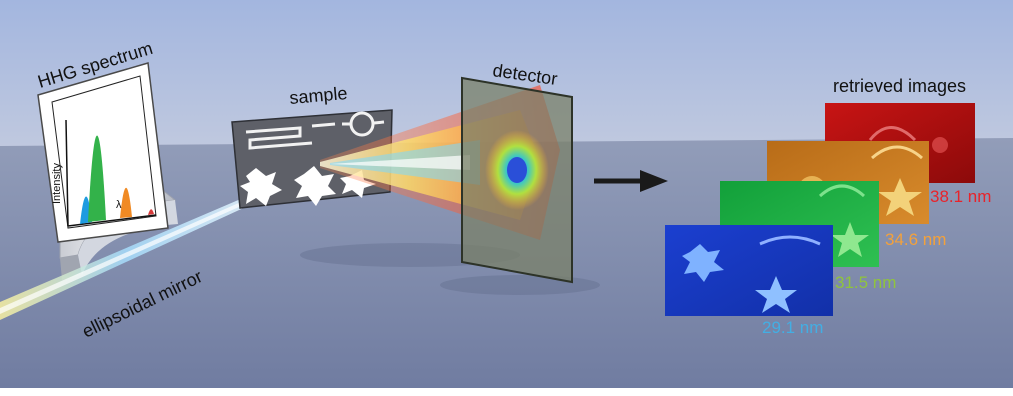  What do you see at coordinates (792, 327) in the screenshot?
I see `wavelength-label-29nm: 29.1 nm` at bounding box center [792, 327].